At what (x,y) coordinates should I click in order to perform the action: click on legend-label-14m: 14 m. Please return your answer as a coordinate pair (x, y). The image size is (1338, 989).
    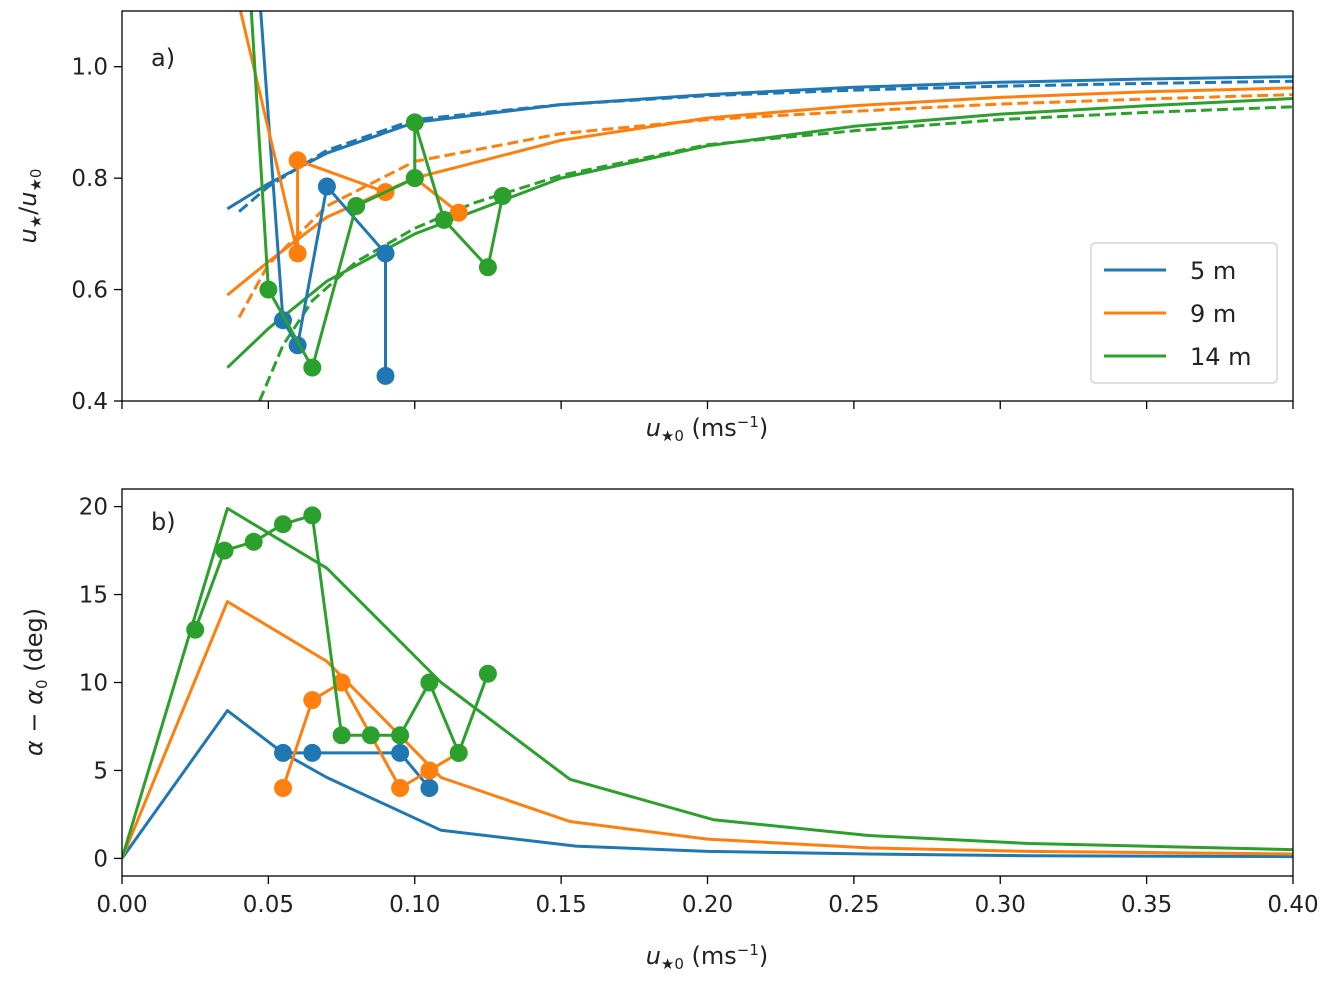
    Looking at the image, I should click on (1221, 357).